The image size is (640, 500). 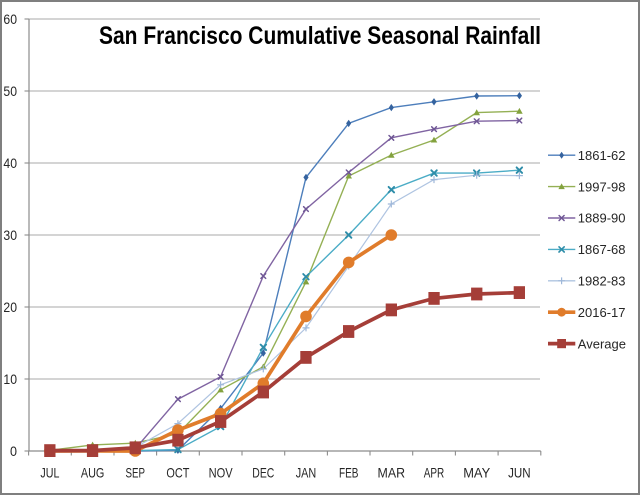 What do you see at coordinates (10, 235) in the screenshot?
I see `svg-text: 30` at bounding box center [10, 235].